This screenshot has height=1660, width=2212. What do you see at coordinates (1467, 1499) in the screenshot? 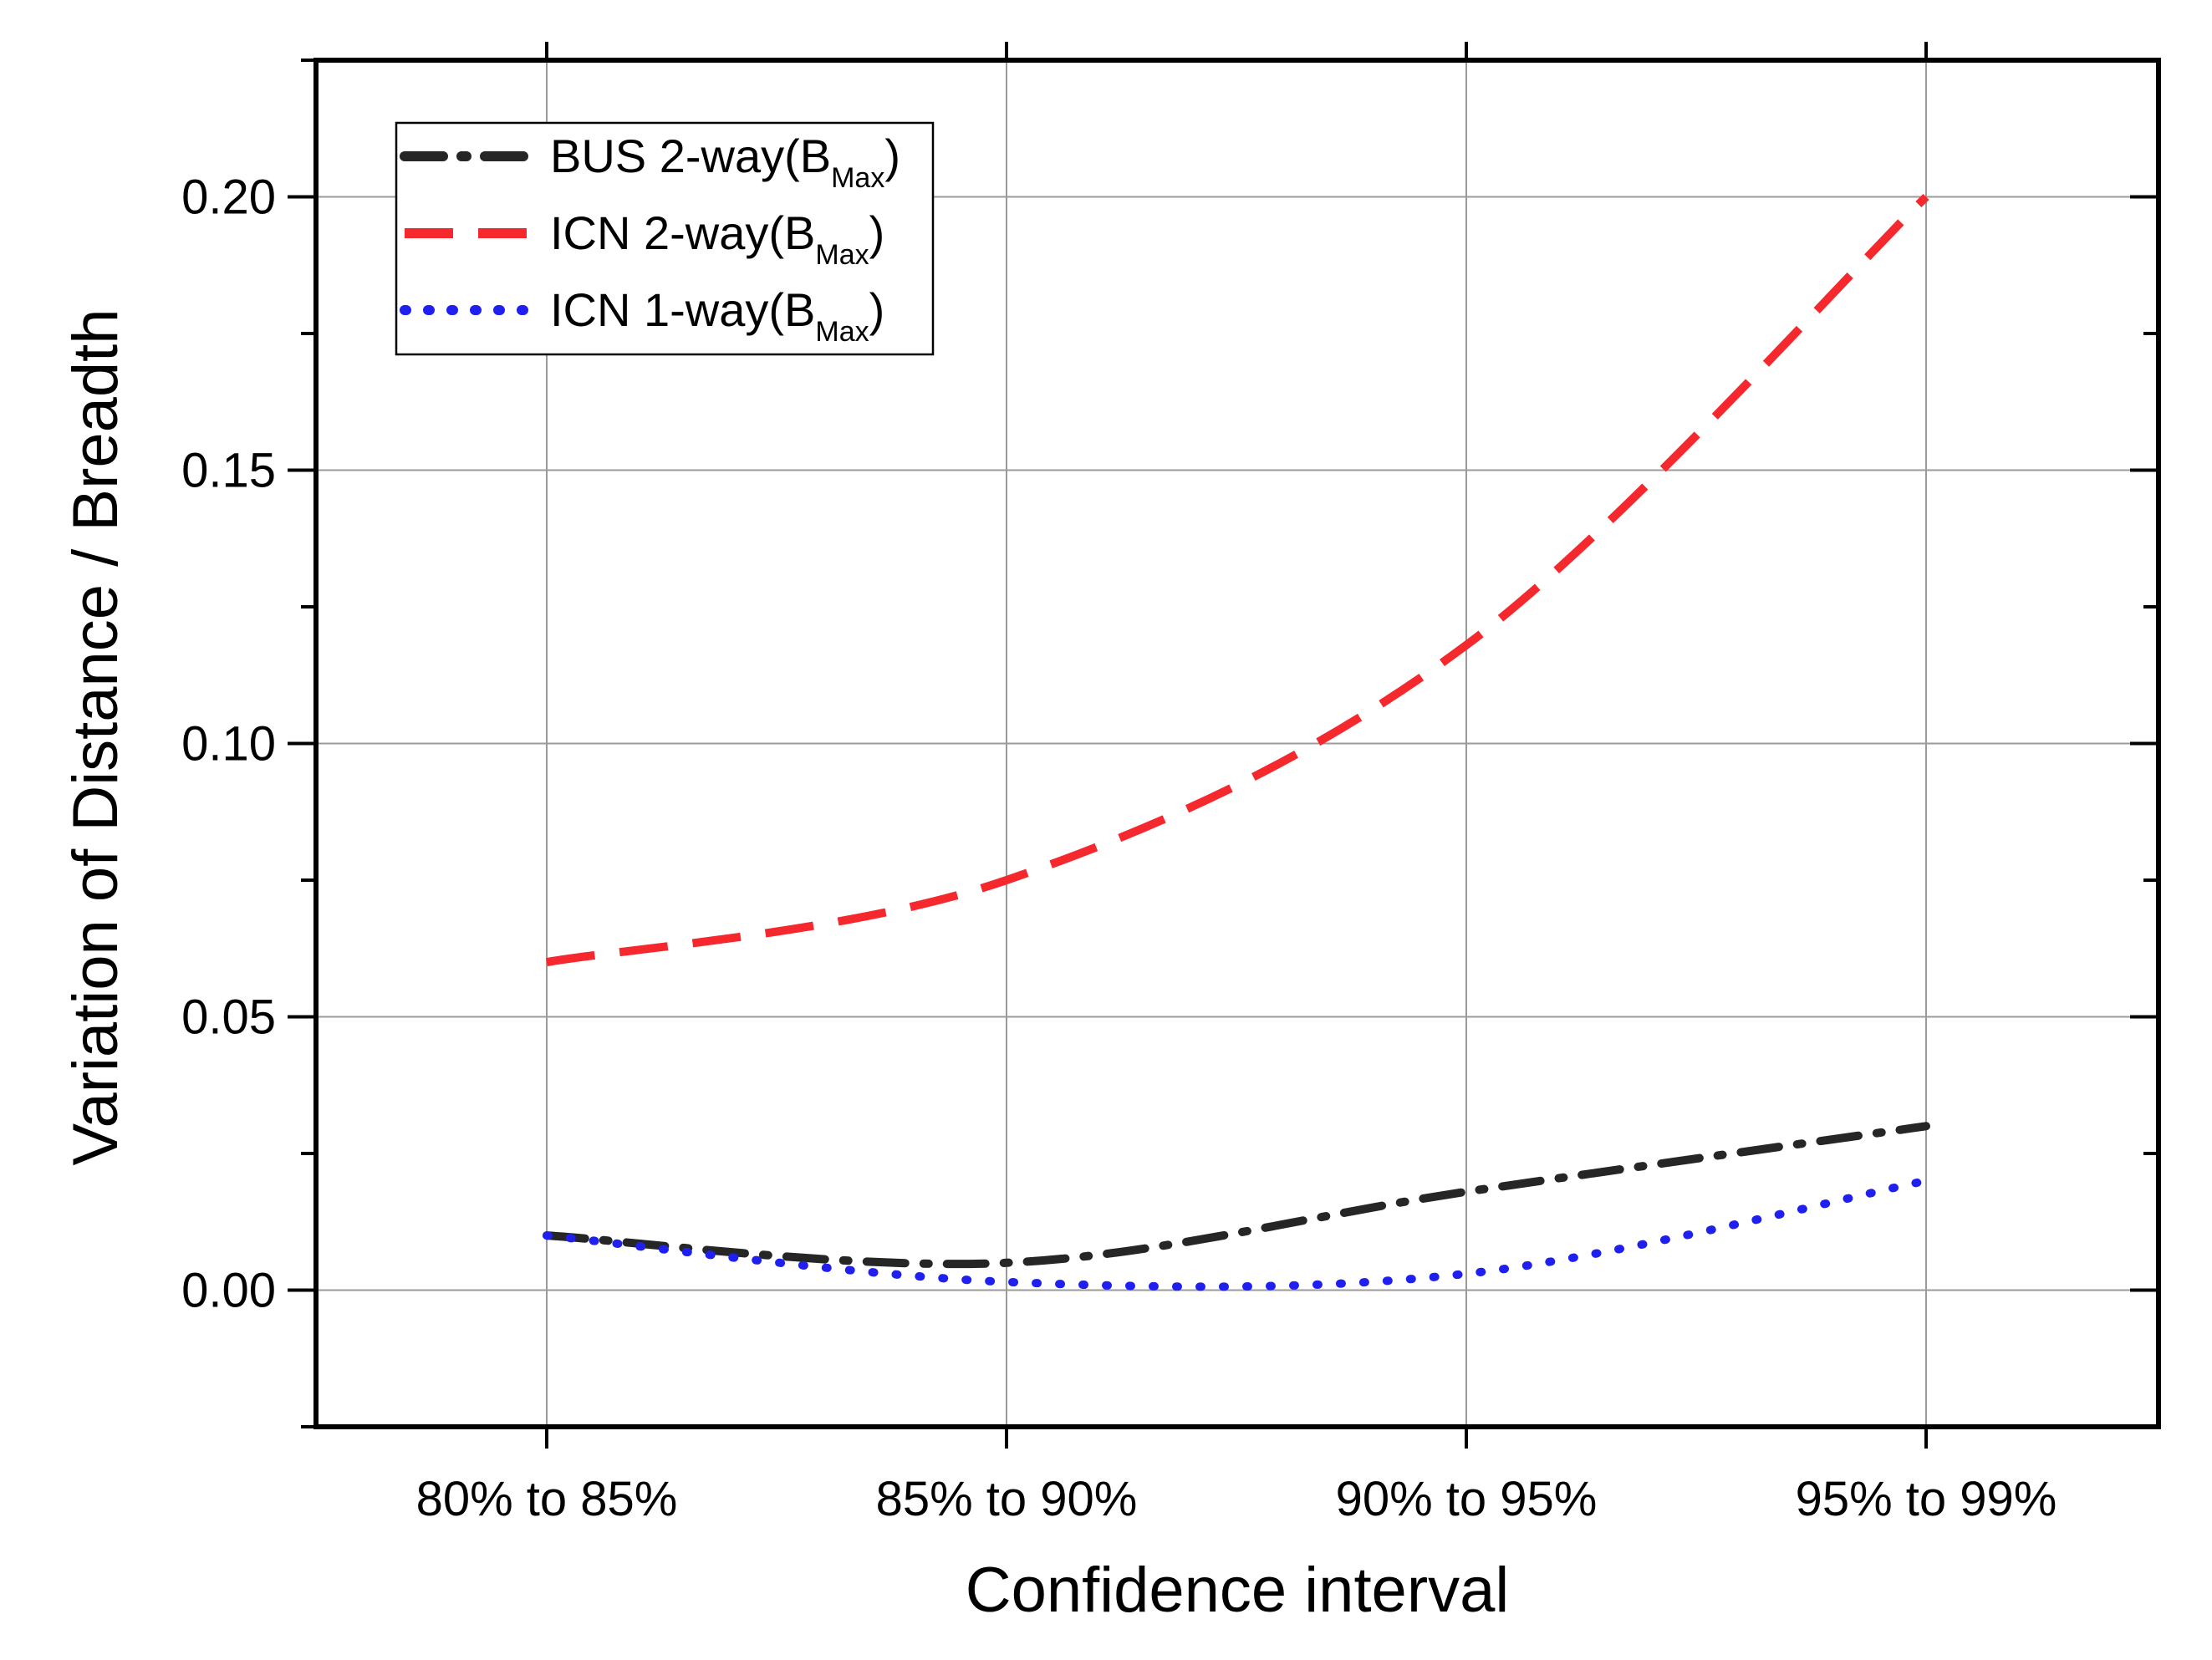
I see `x-tick-label: 90% to 95%` at bounding box center [1467, 1499].